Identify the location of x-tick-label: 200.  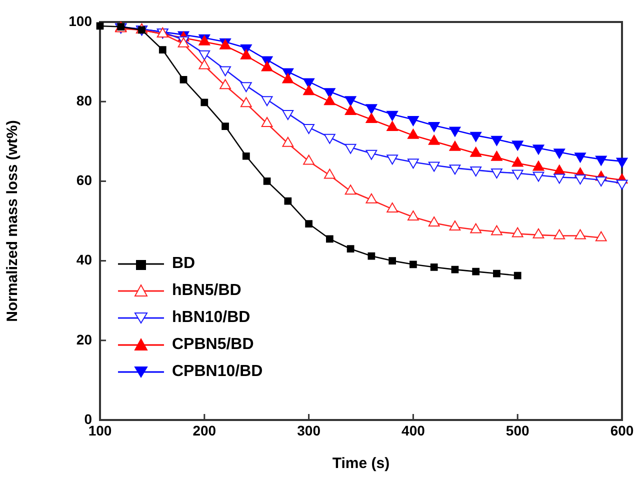
(204, 430).